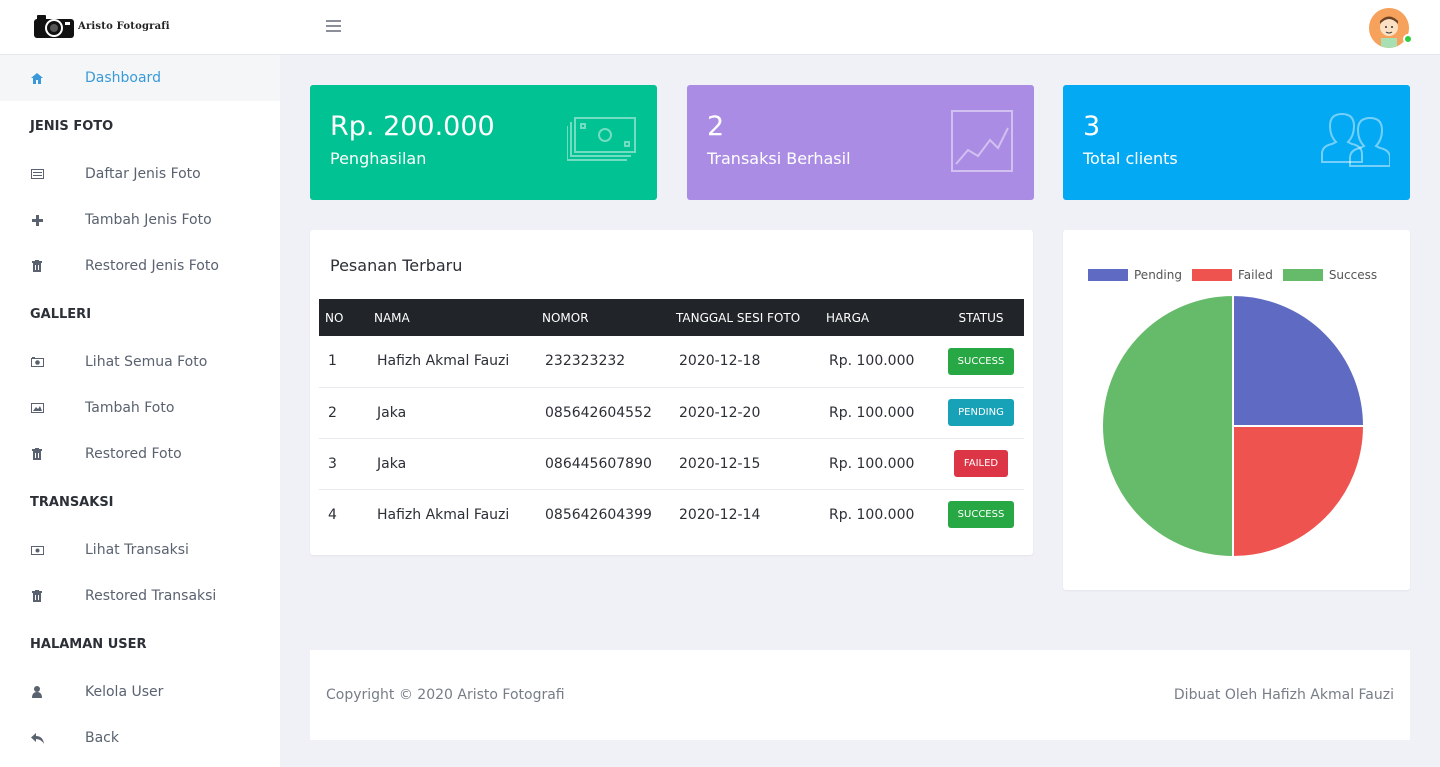 This screenshot has width=1440, height=767. I want to click on cell-nomor: 085642604399, so click(598, 514).